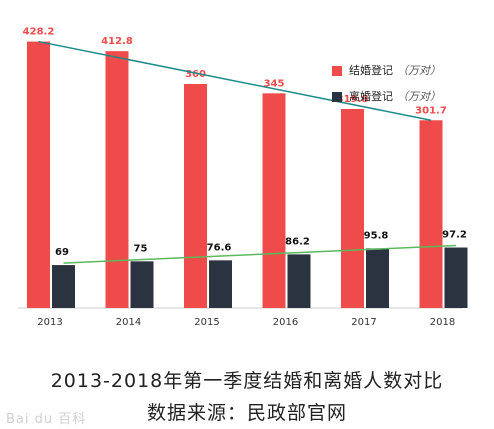 This screenshot has width=494, height=429. I want to click on bar-marriage-2013, so click(38, 174).